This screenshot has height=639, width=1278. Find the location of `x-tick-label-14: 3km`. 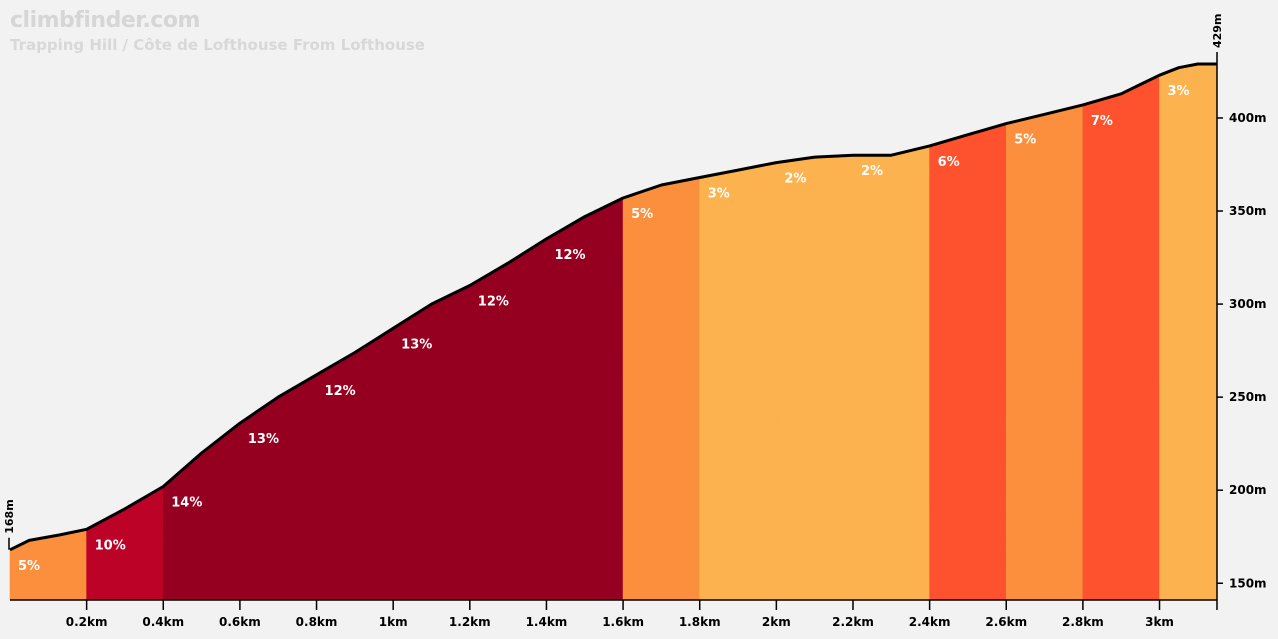

x-tick-label-14: 3km is located at coordinates (1159, 622).